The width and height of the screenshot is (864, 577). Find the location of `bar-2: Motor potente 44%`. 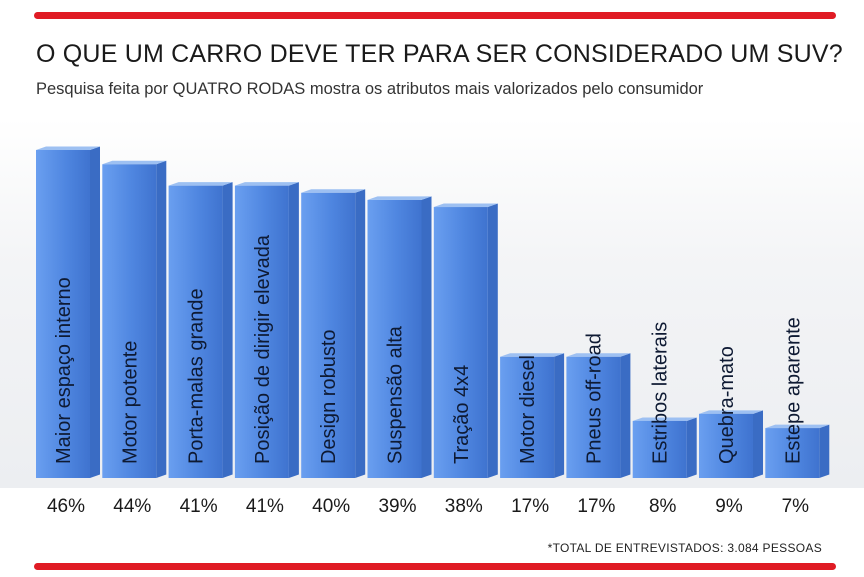

bar-2: Motor potente 44% is located at coordinates (134, 338).